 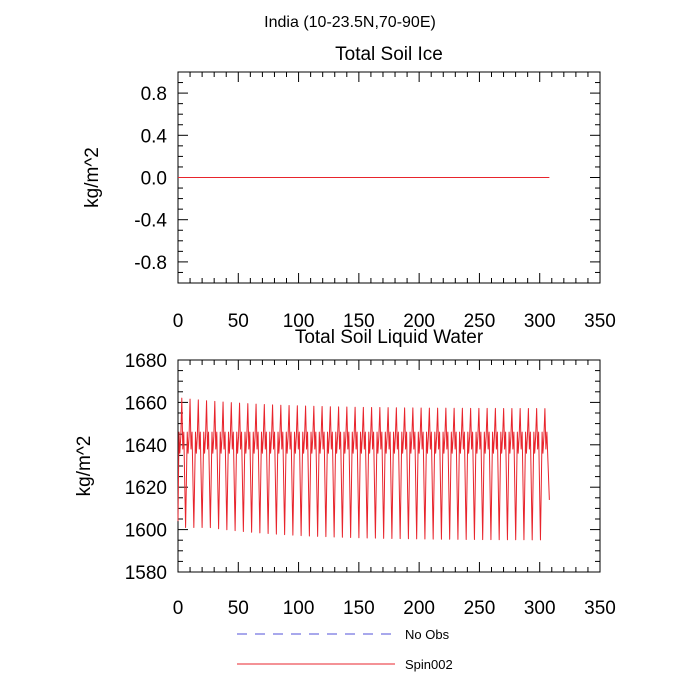 I want to click on y-tick-label: 0.0, so click(x=154, y=179).